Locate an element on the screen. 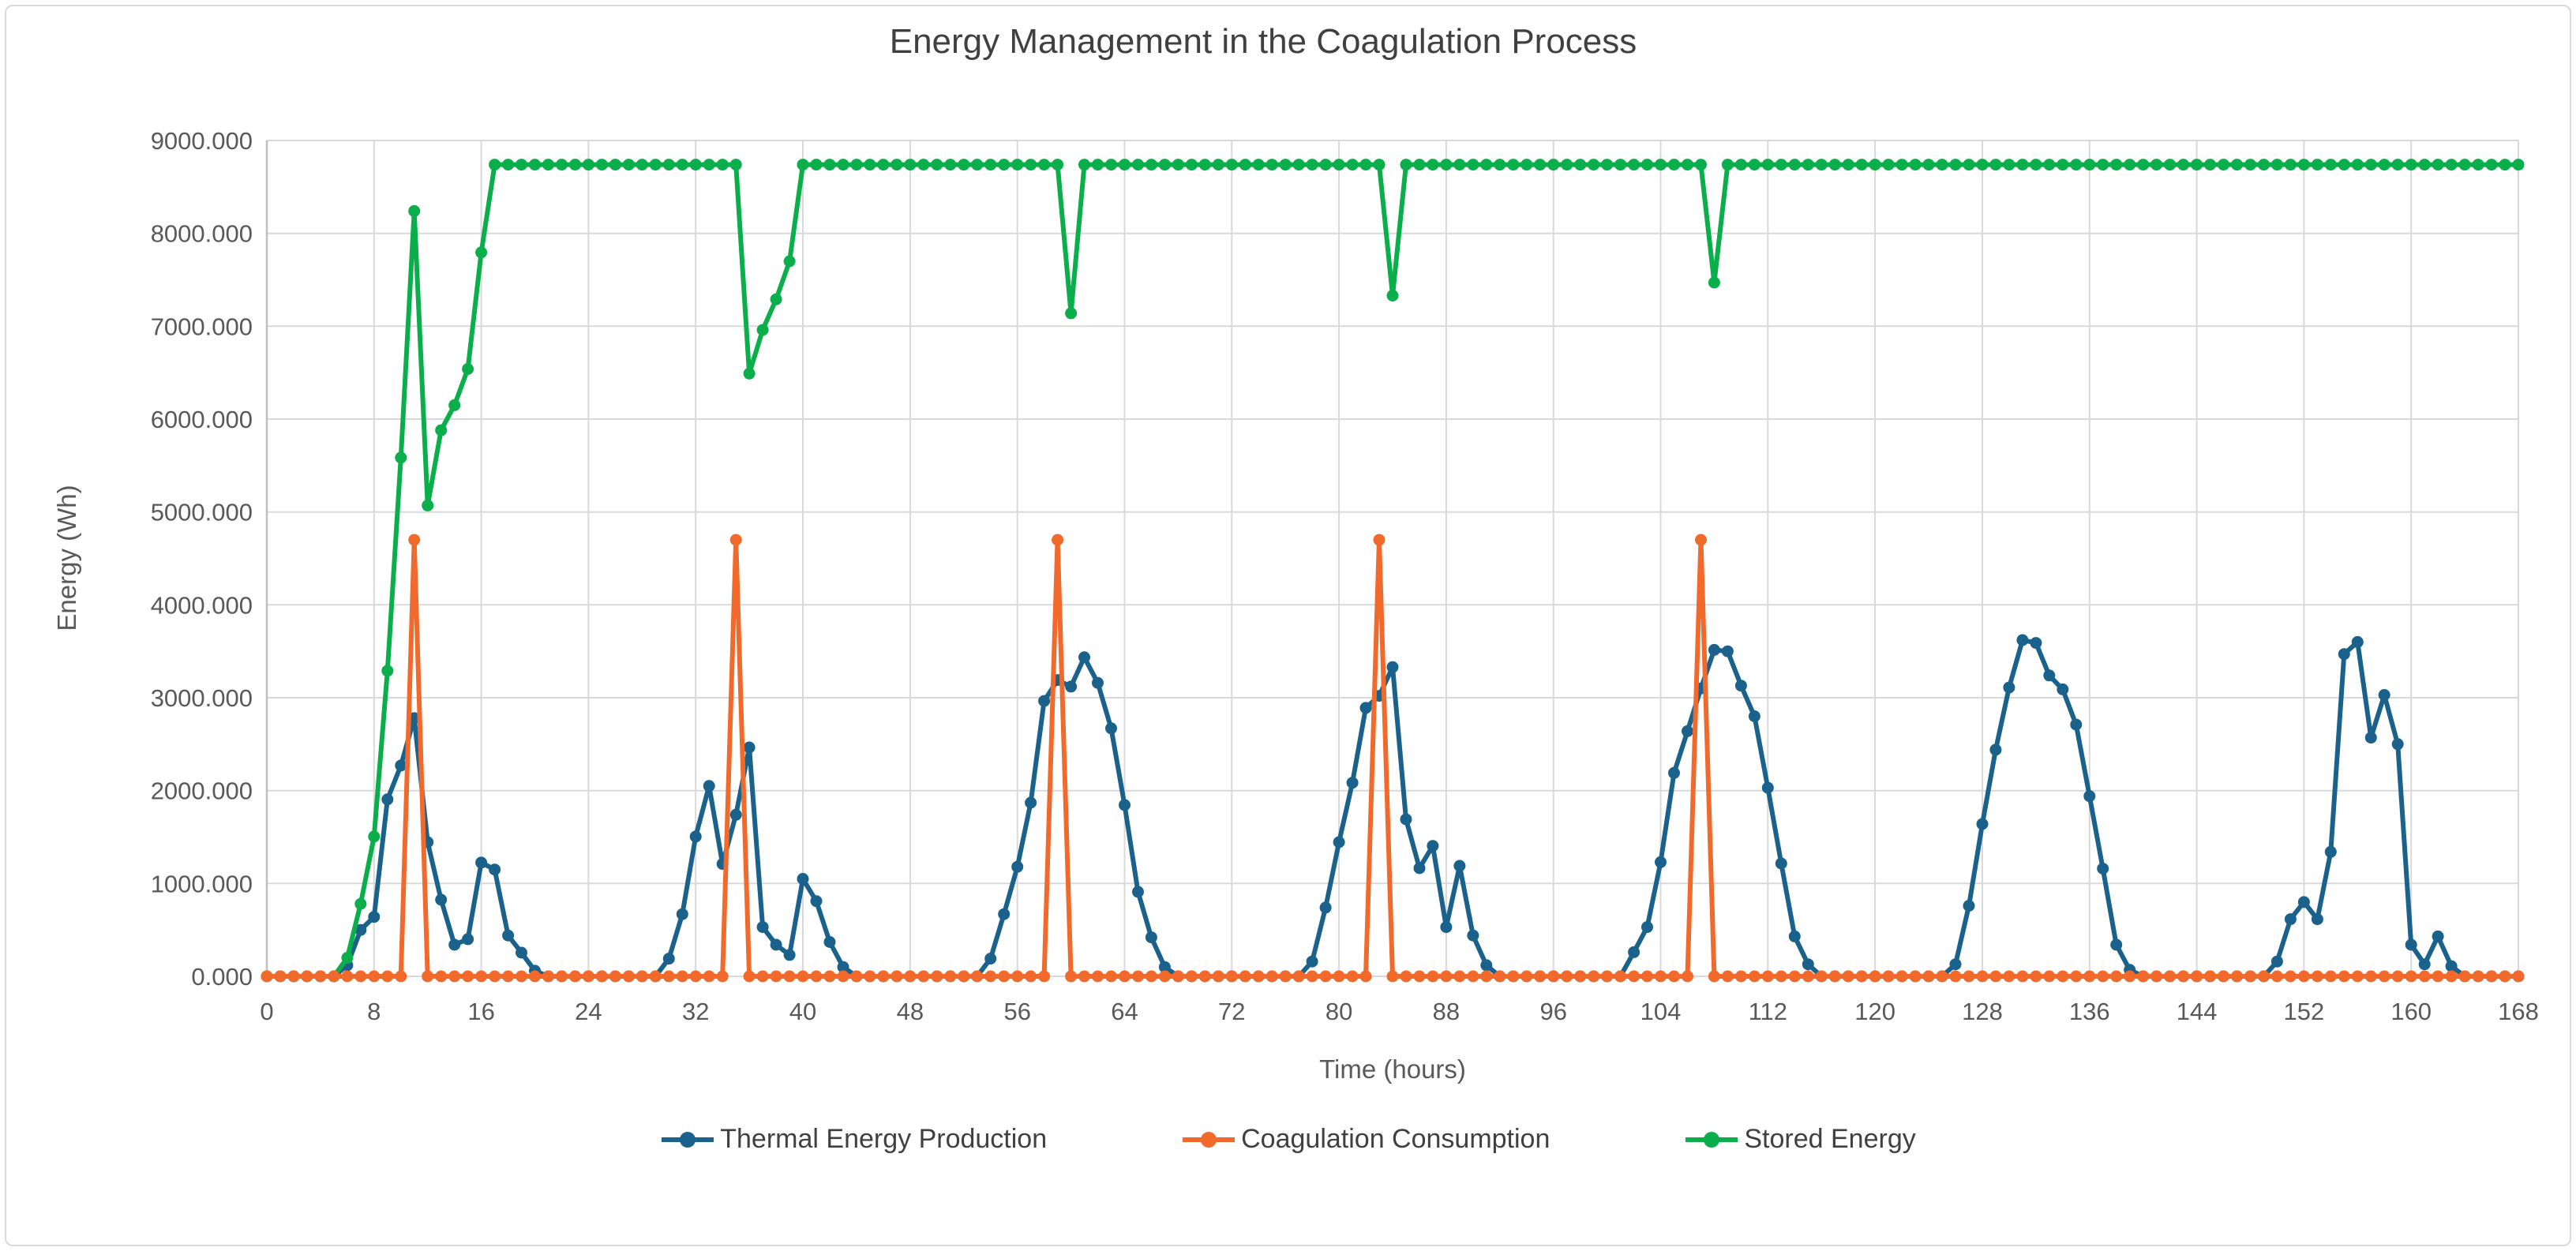 This screenshot has width=2576, height=1251. x-tick-label: 24 is located at coordinates (588, 1011).